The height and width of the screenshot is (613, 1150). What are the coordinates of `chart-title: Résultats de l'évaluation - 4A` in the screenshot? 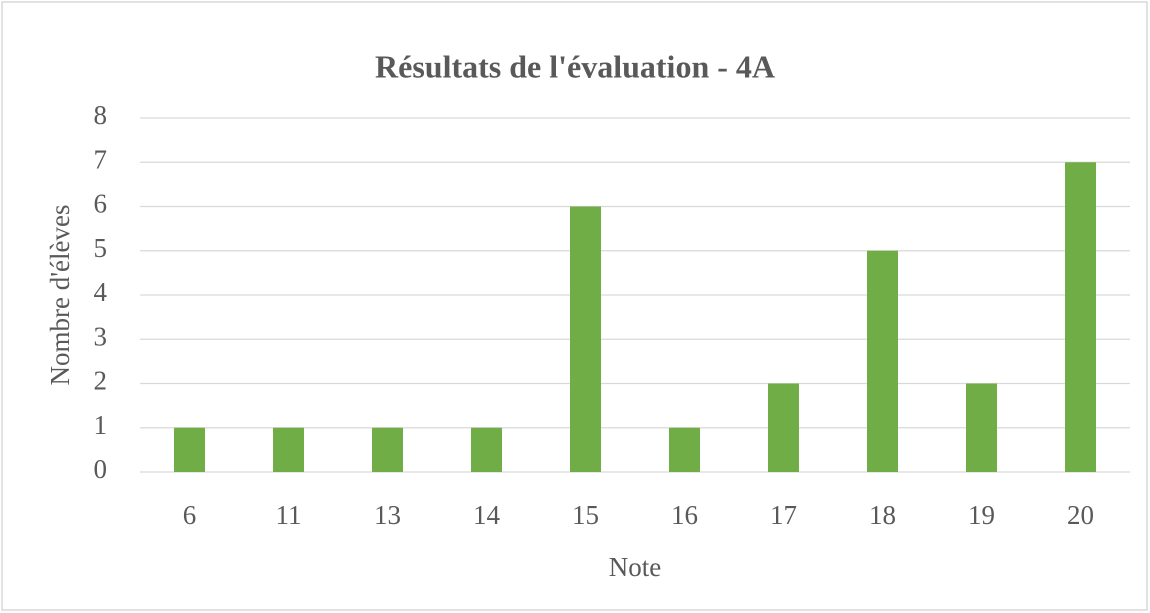 It's located at (575, 66).